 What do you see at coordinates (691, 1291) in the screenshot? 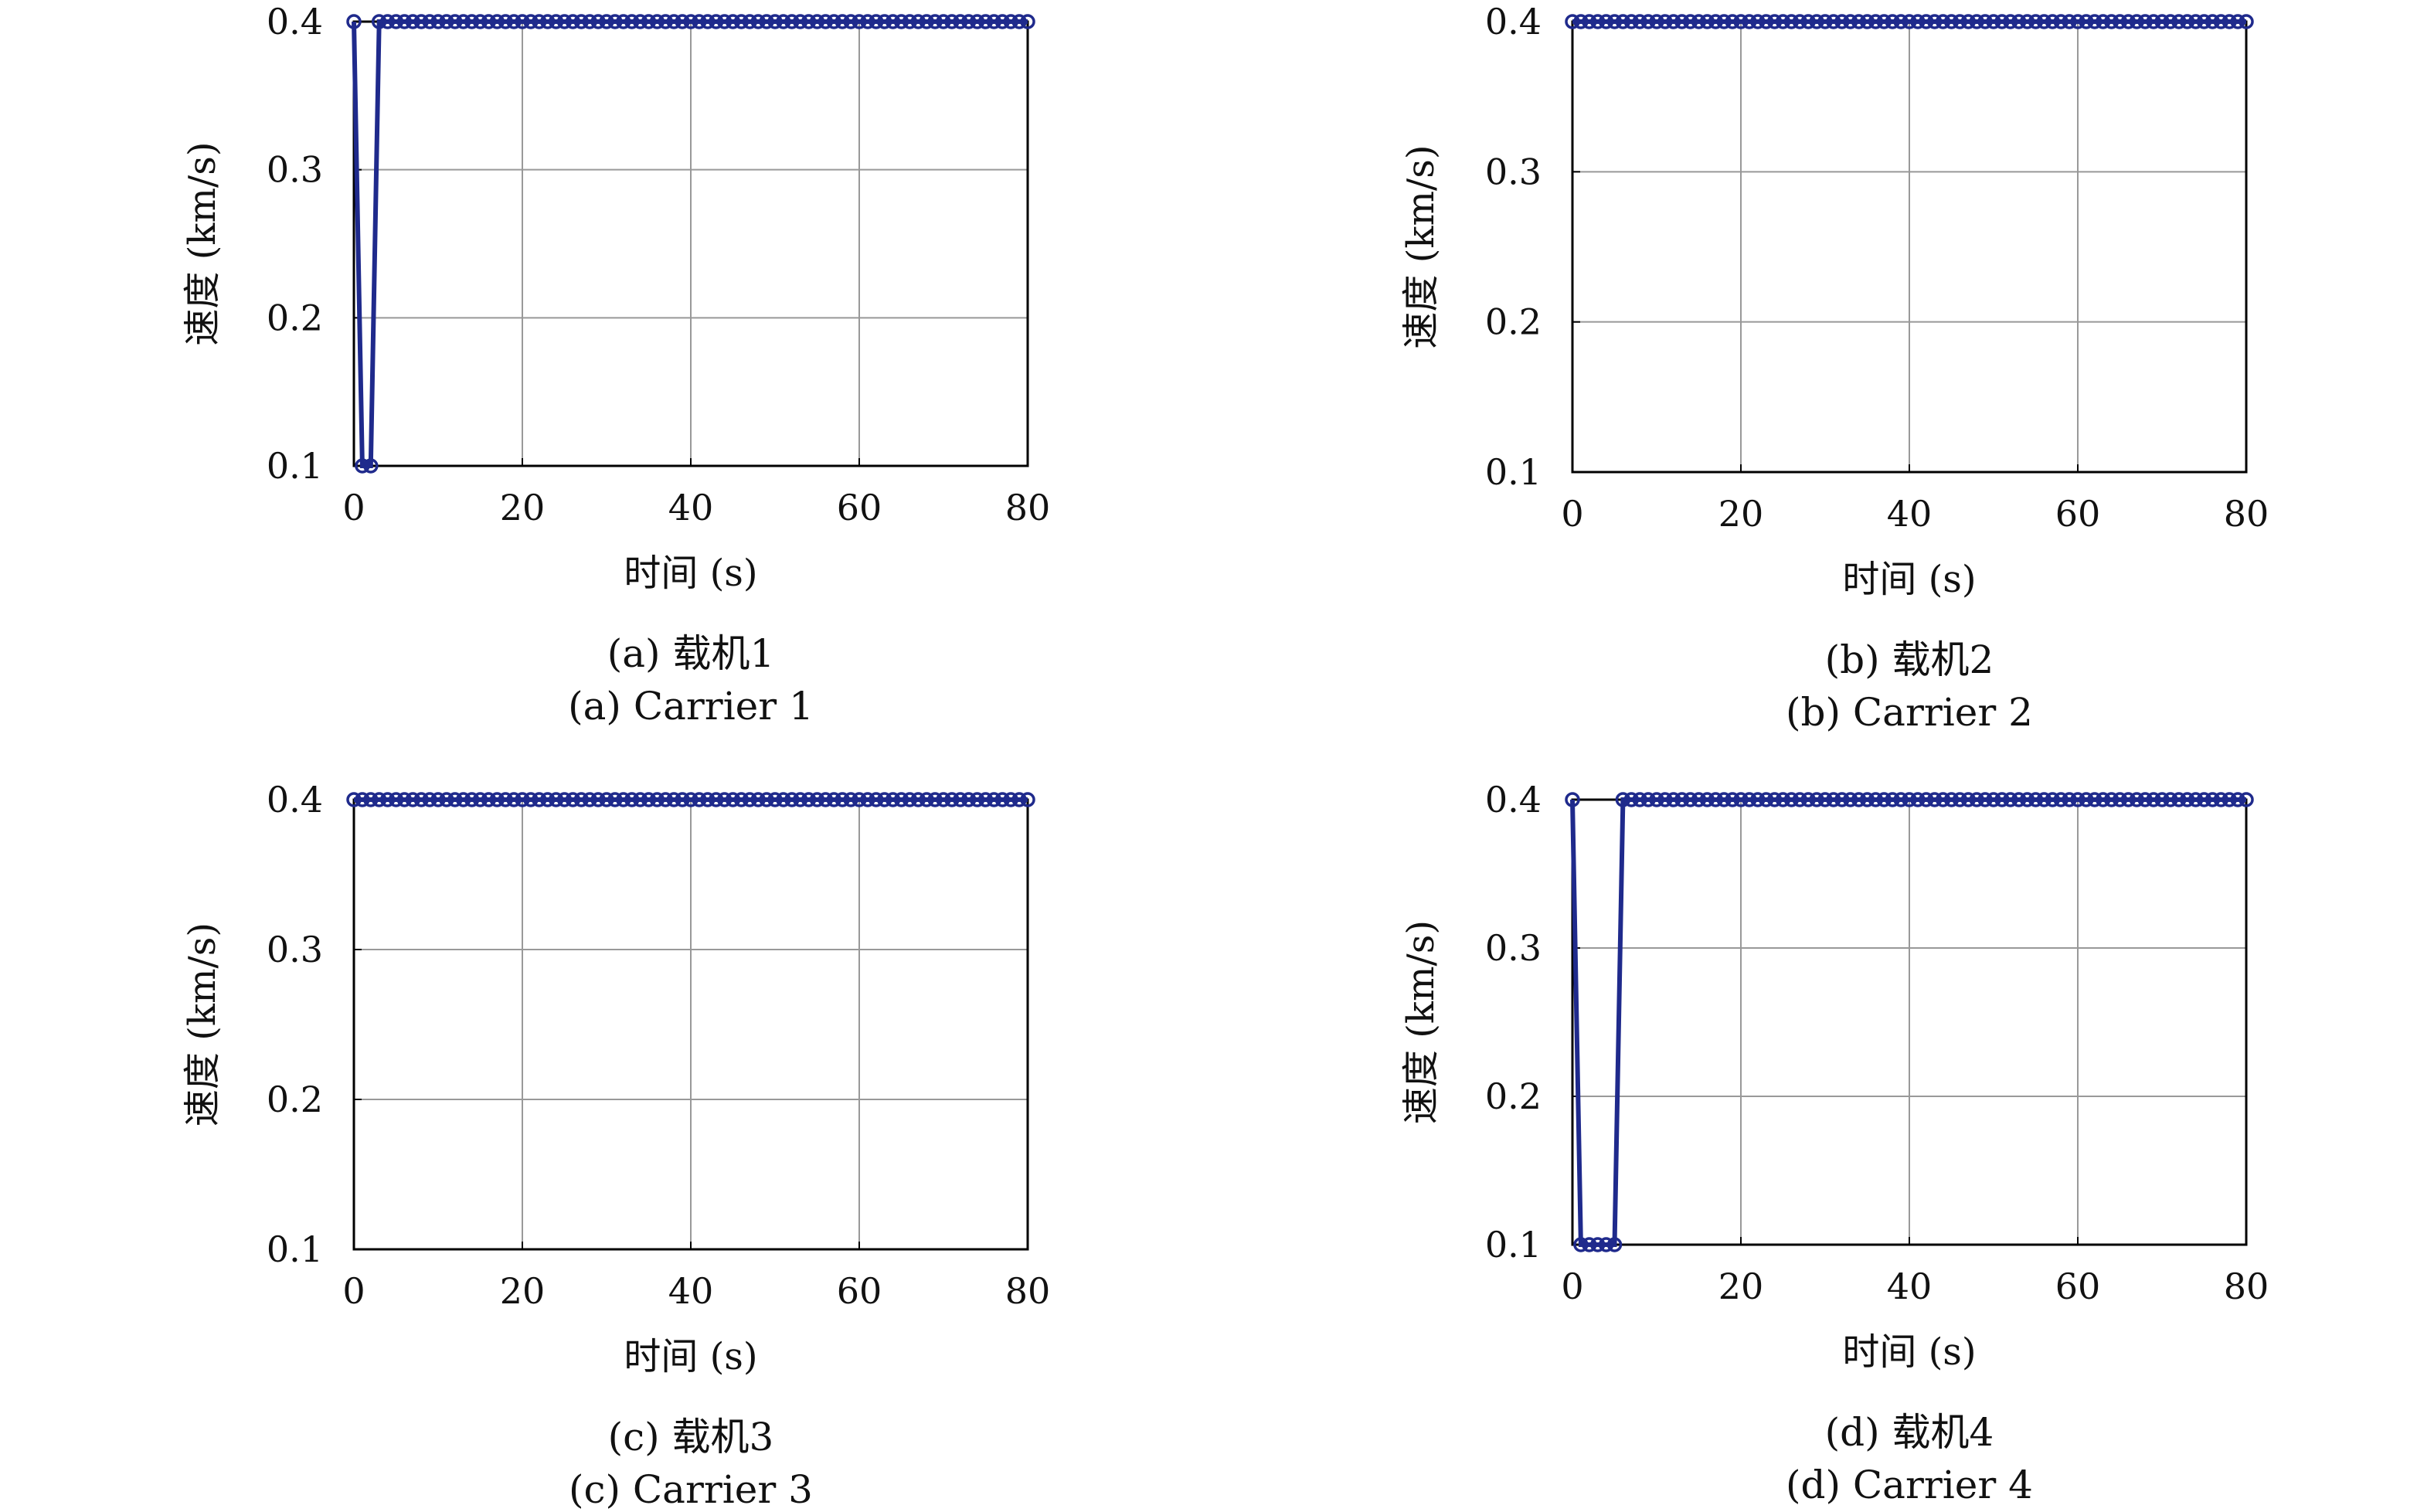
I see `x-tick-label-2: 40` at bounding box center [691, 1291].